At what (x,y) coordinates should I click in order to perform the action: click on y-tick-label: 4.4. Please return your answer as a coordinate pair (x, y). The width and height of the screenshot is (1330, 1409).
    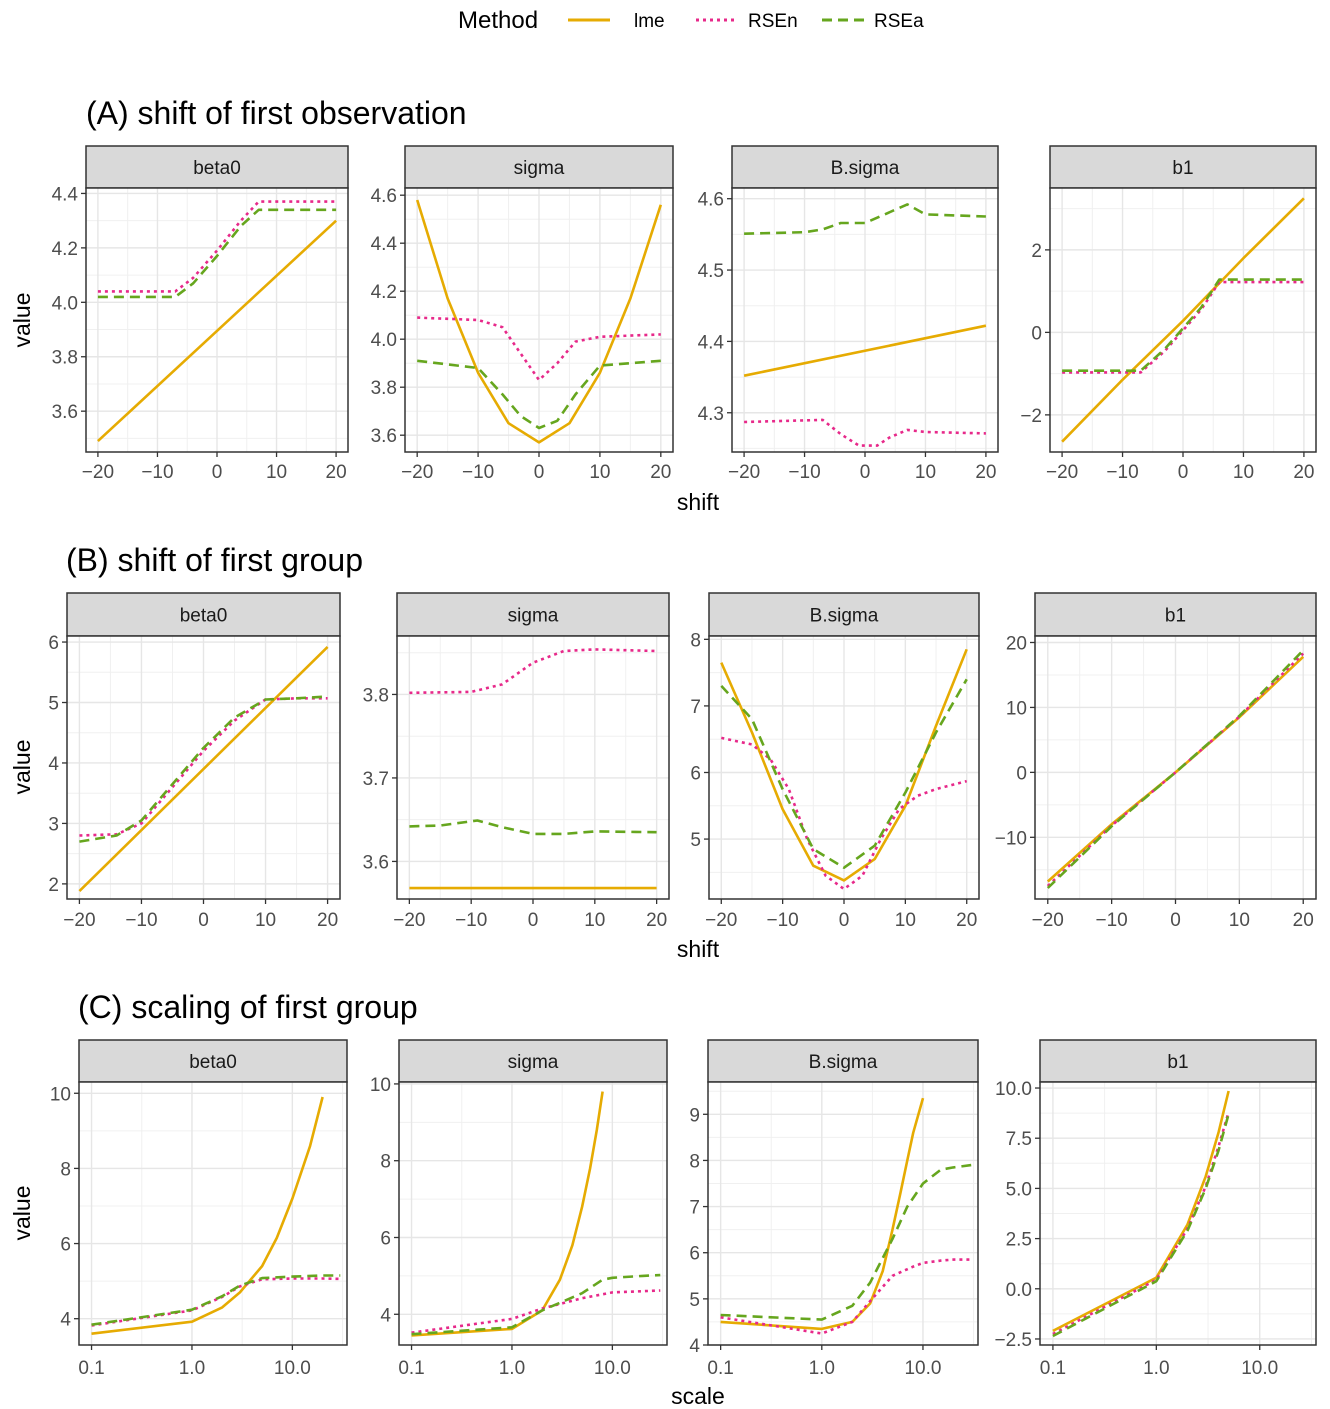
    Looking at the image, I should click on (65, 194).